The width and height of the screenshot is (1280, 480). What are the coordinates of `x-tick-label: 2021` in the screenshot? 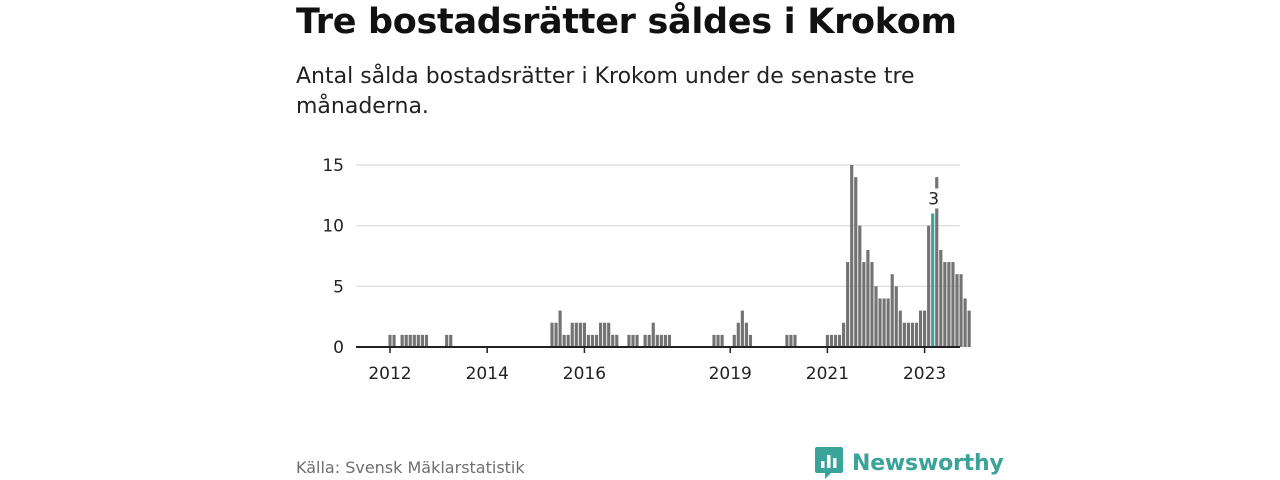 It's located at (827, 374).